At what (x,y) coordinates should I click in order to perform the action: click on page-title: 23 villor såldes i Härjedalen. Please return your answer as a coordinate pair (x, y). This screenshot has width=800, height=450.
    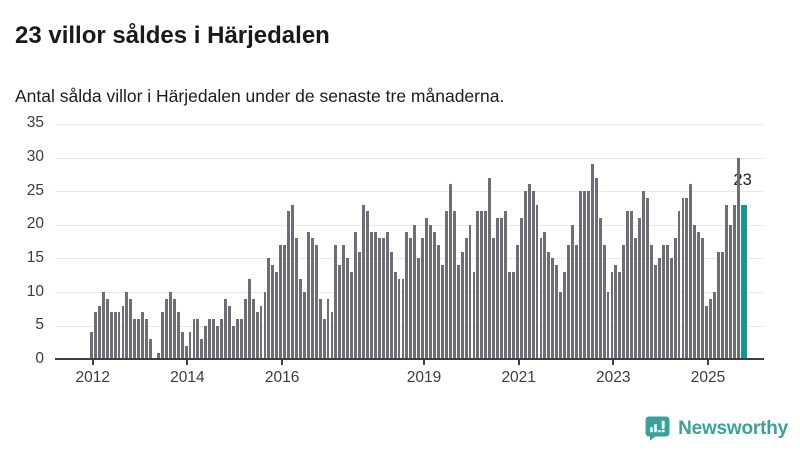
    Looking at the image, I should click on (172, 36).